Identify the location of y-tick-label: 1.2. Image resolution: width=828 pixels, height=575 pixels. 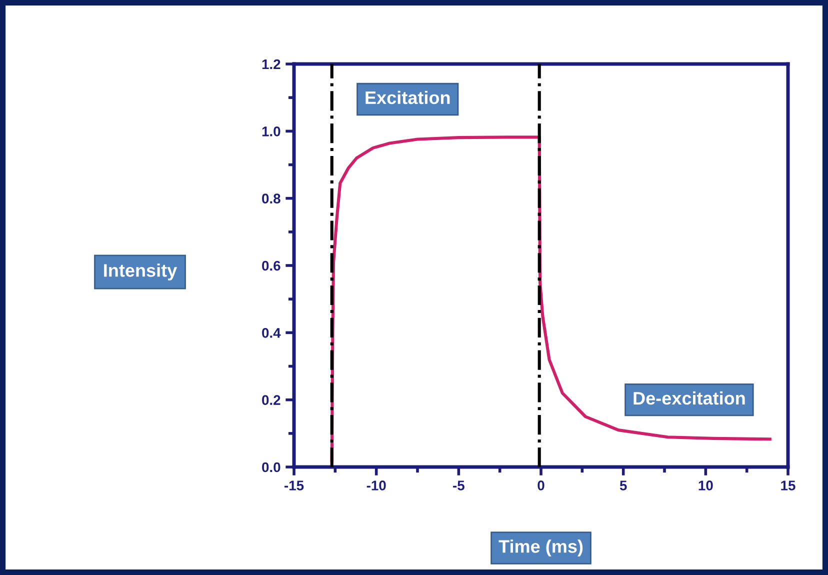
(271, 64).